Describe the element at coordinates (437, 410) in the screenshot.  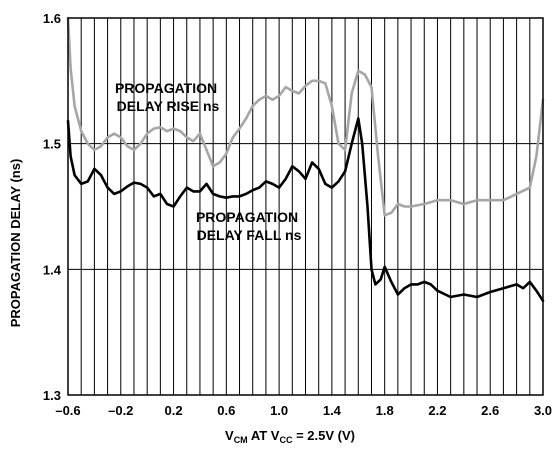
I see `x-tick-label: 2.2` at that location.